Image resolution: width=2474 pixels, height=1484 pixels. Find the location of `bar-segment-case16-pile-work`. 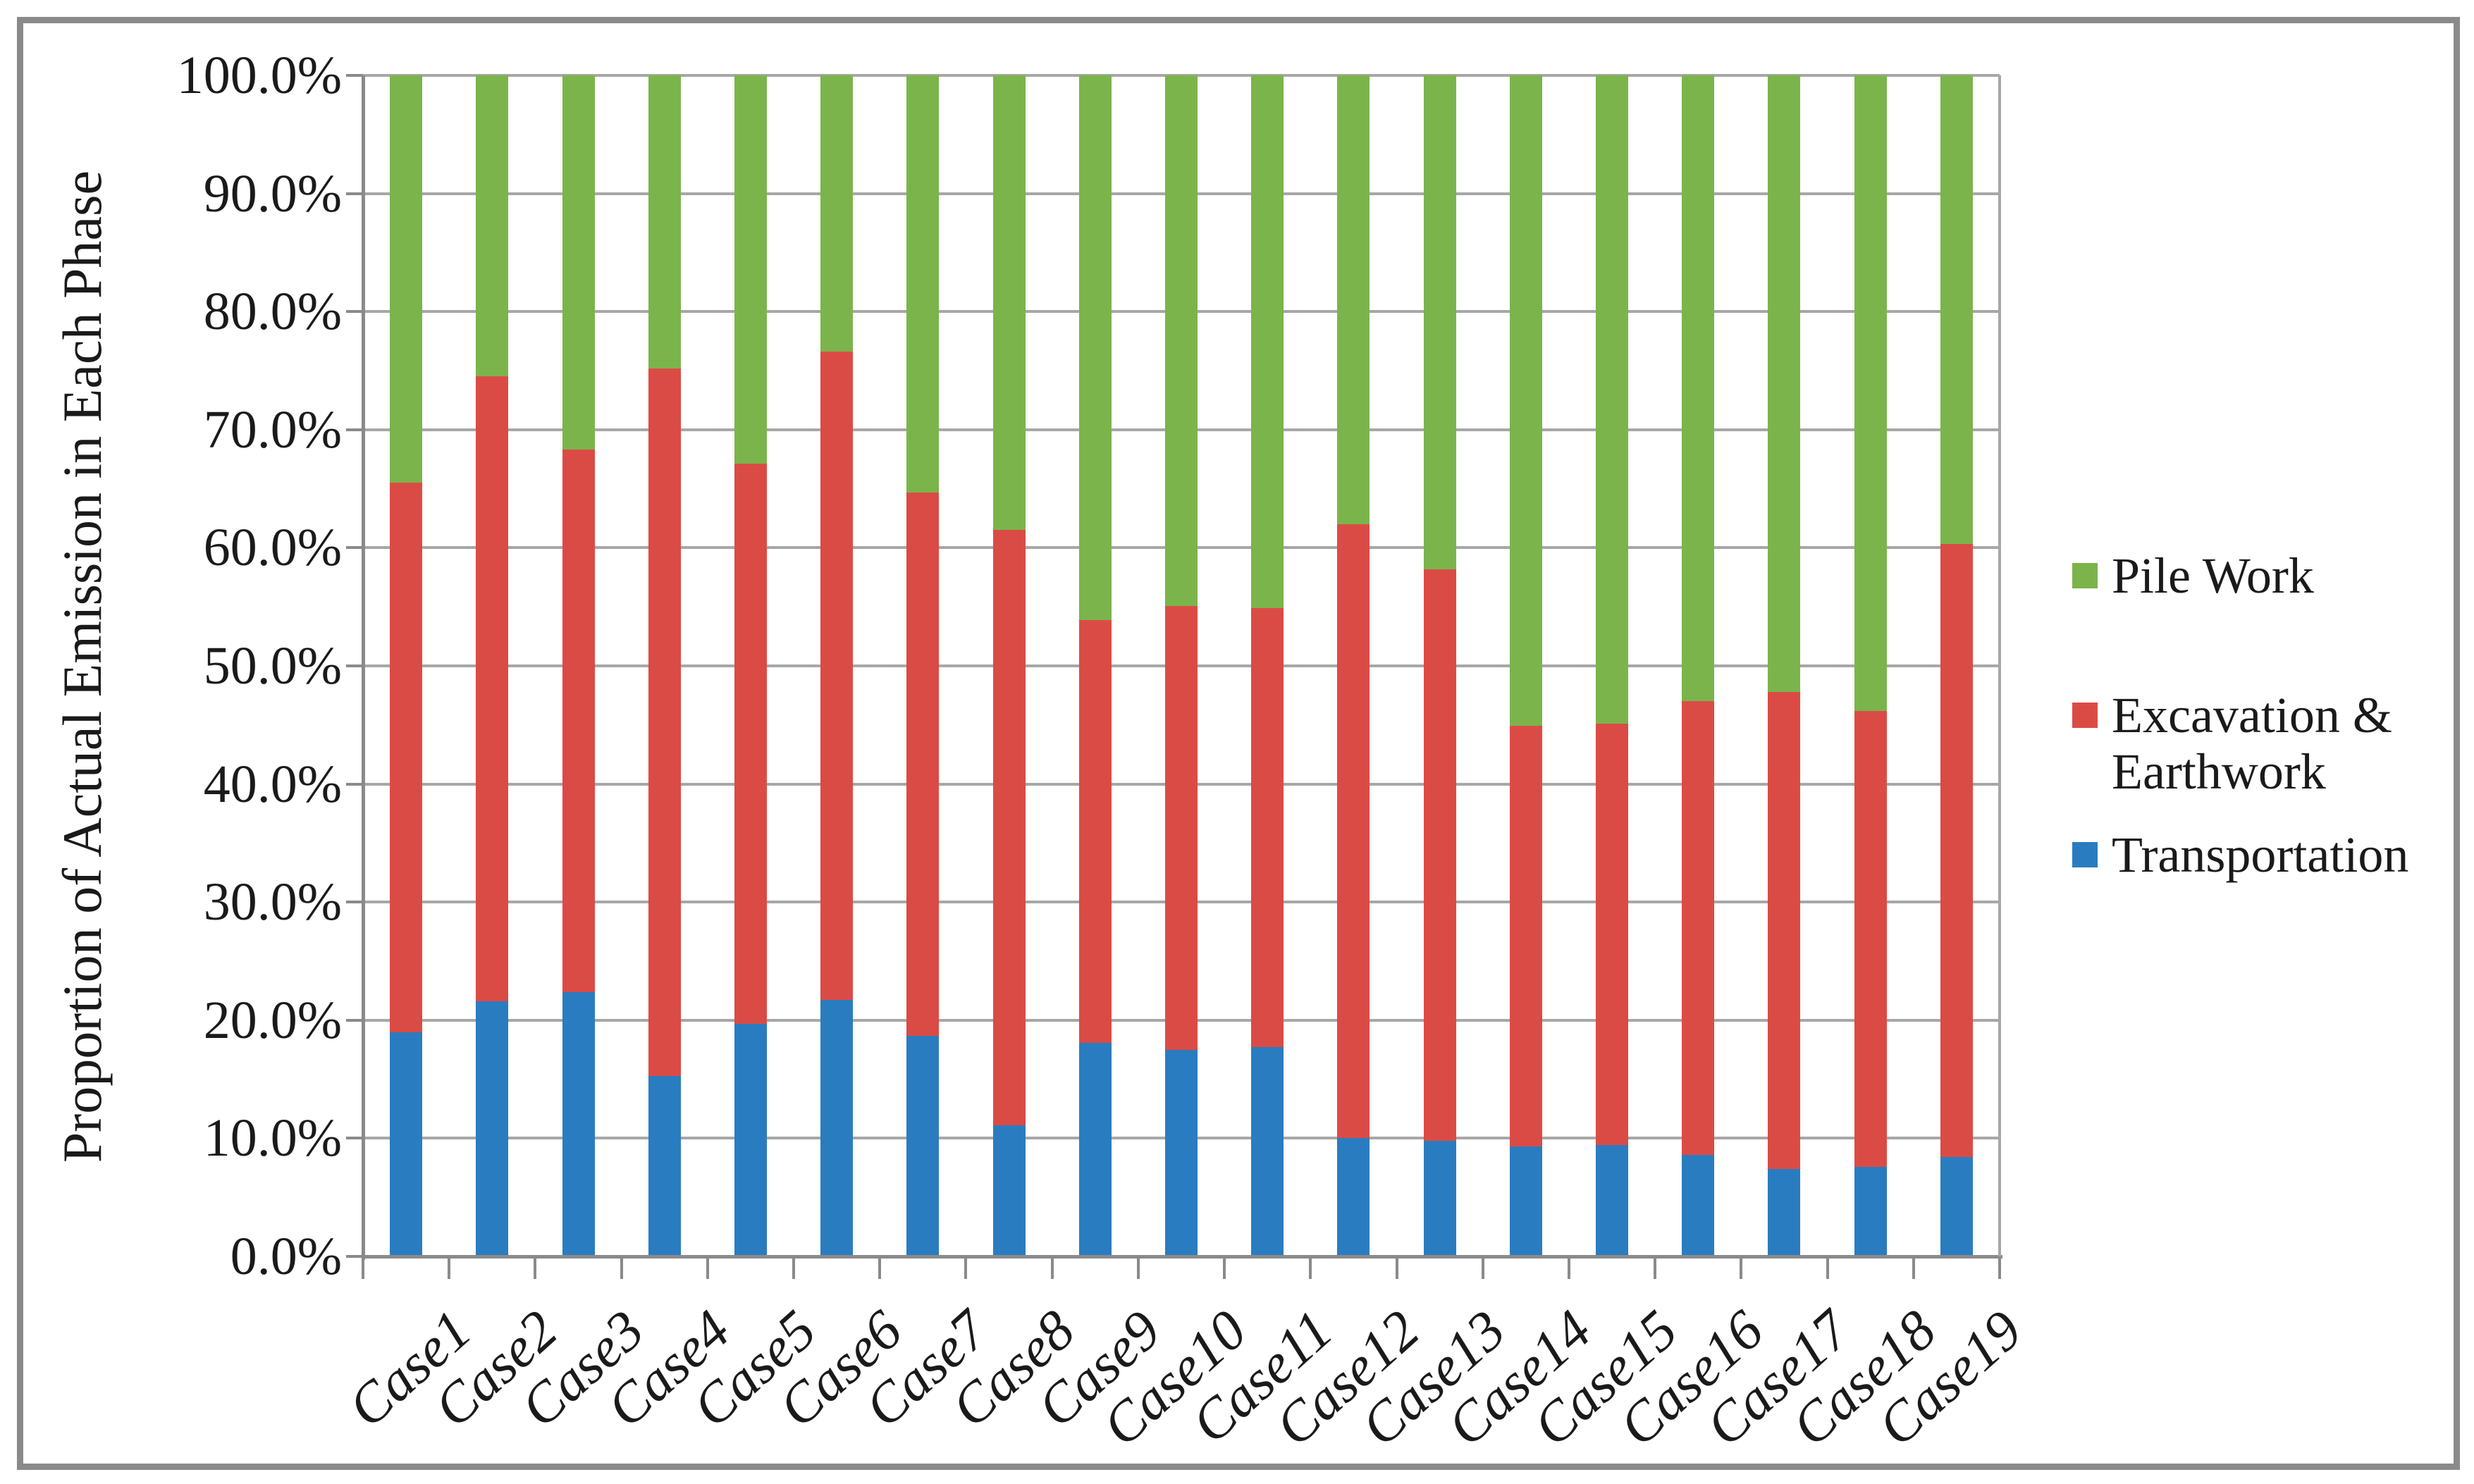

bar-segment-case16-pile-work is located at coordinates (1698, 388).